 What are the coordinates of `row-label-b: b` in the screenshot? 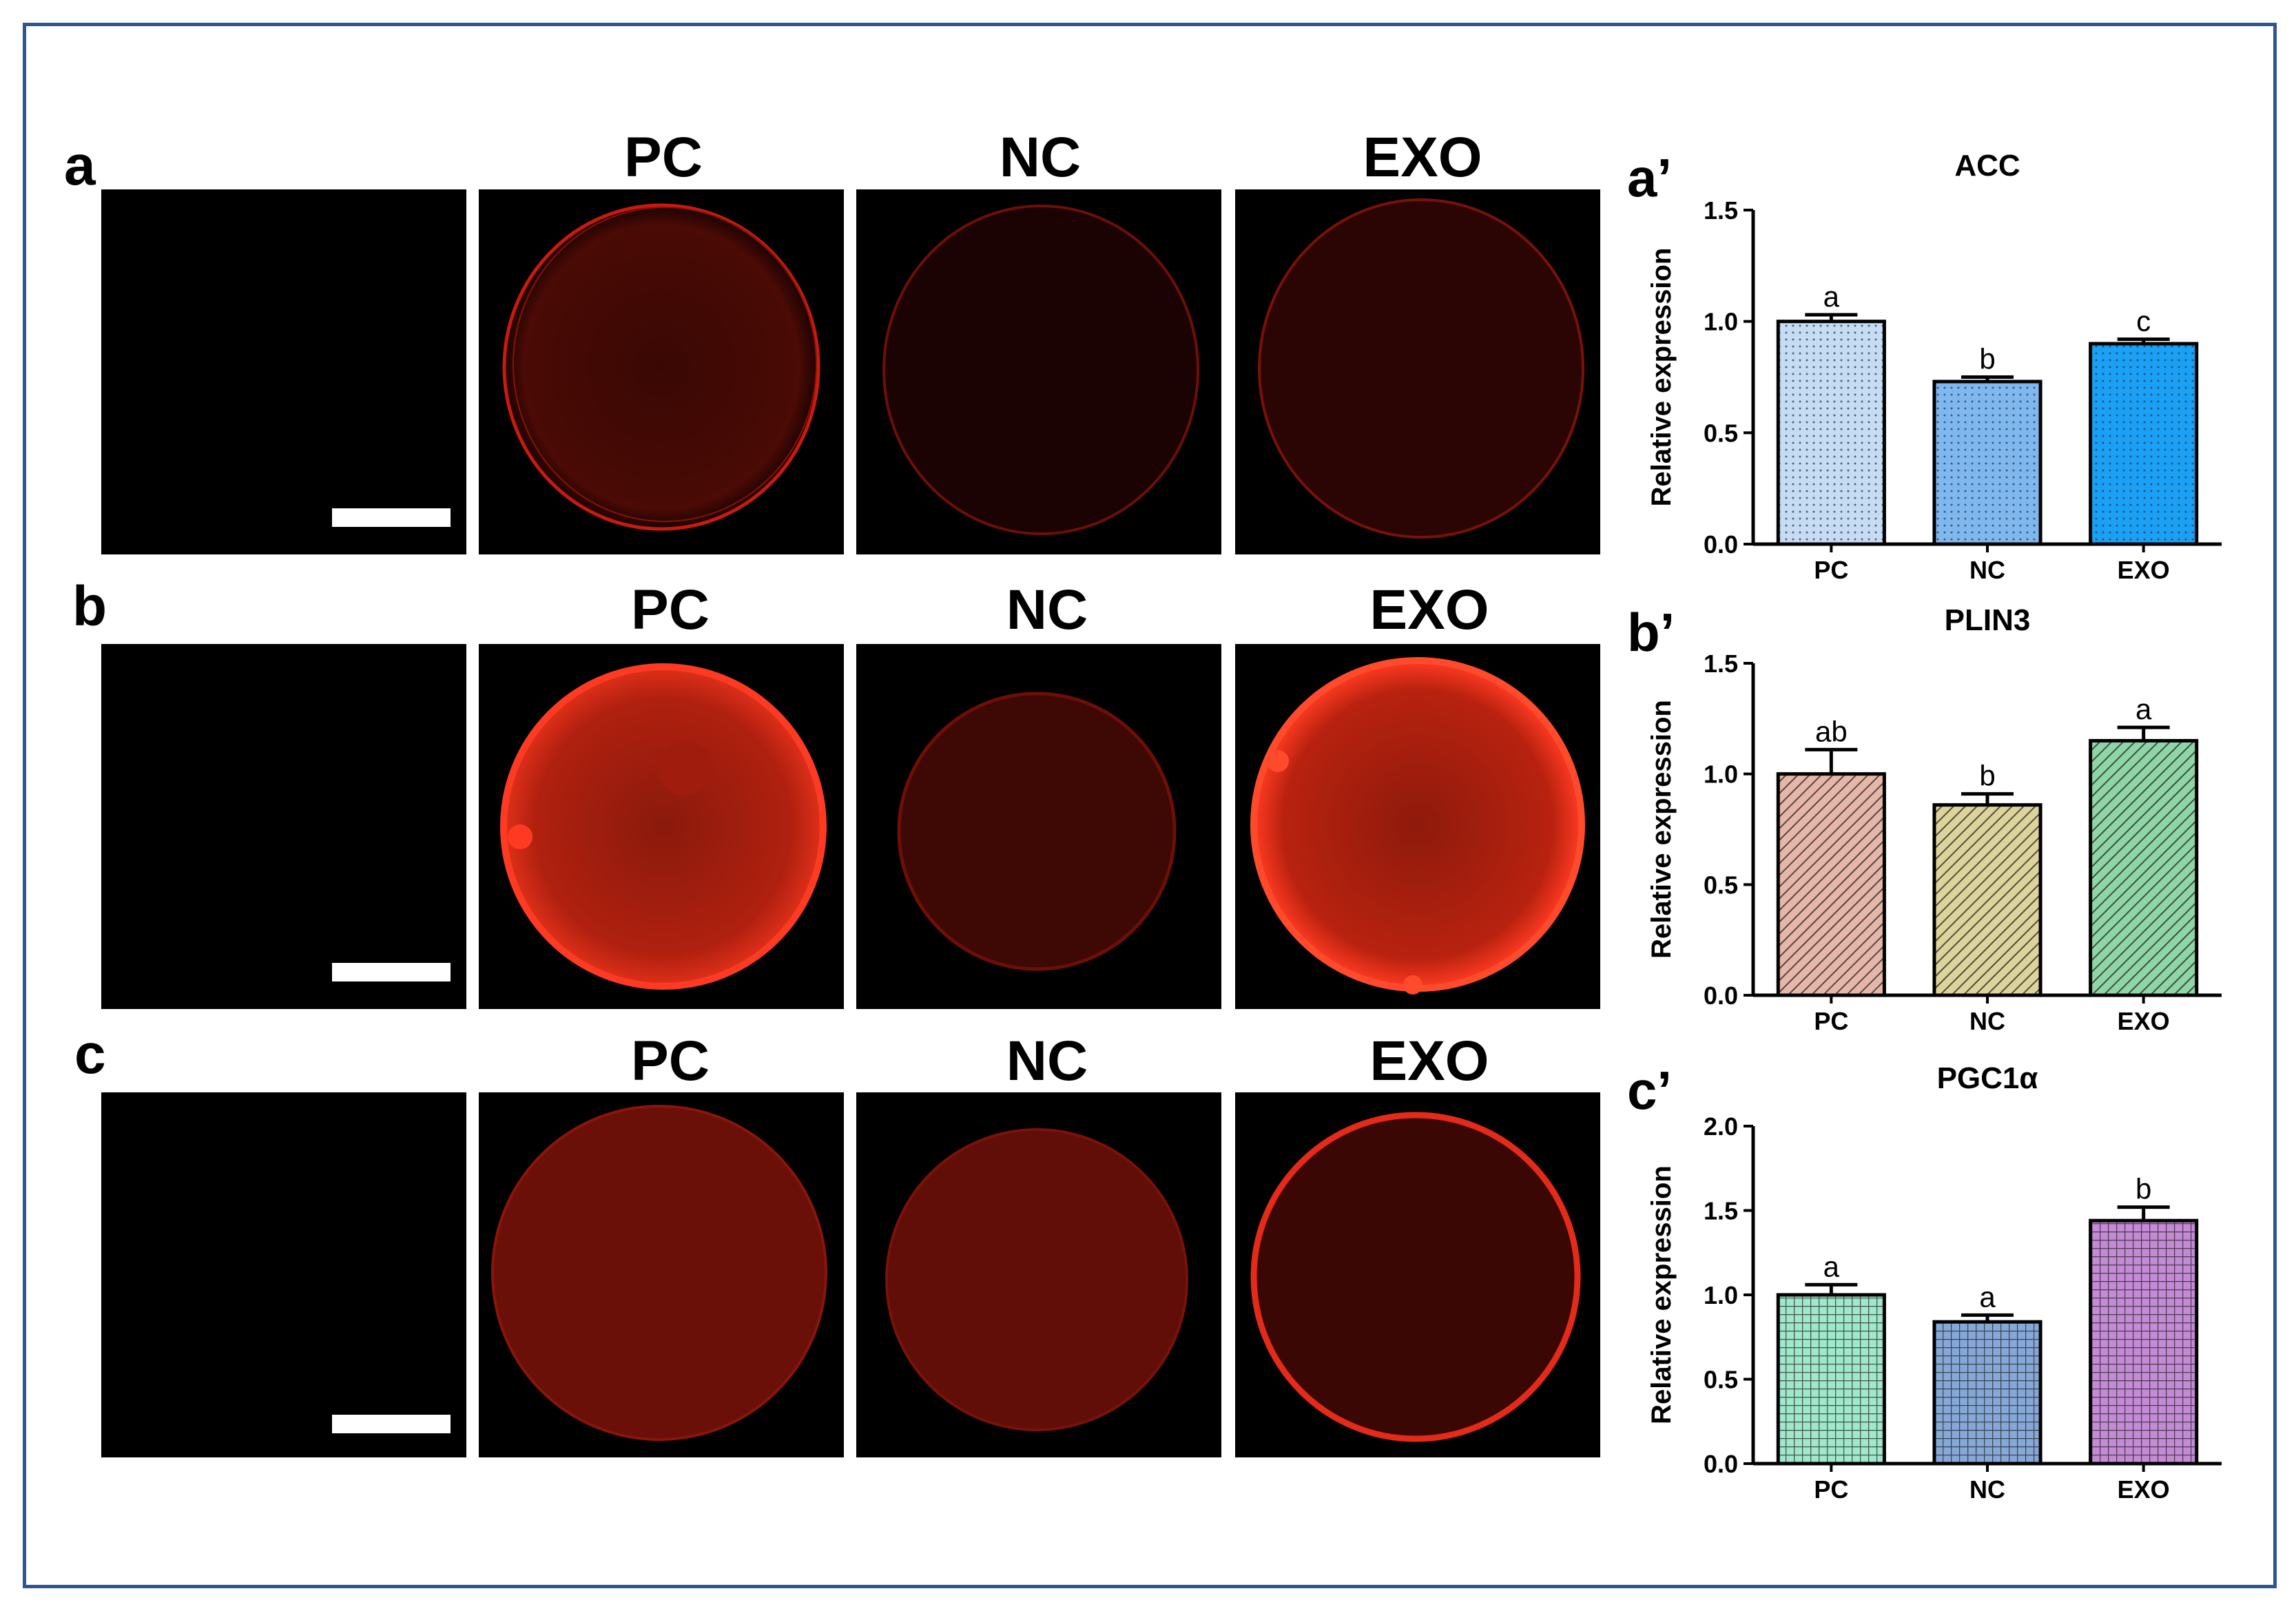 It's located at (90, 606).